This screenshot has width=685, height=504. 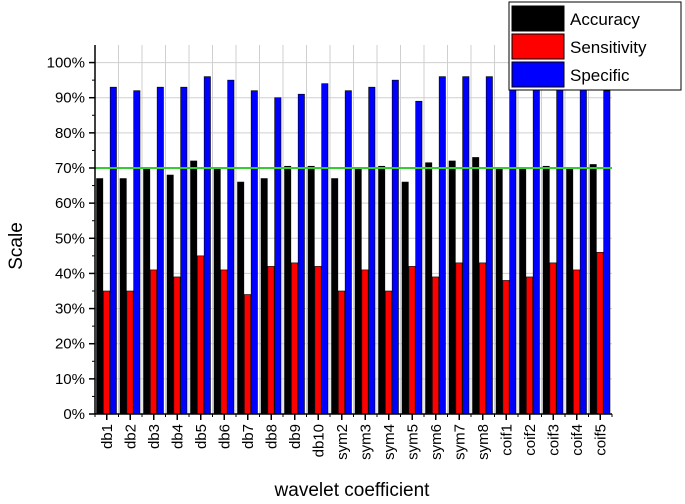 What do you see at coordinates (436, 442) in the screenshot?
I see `x-tick-label-sym6: sym6` at bounding box center [436, 442].